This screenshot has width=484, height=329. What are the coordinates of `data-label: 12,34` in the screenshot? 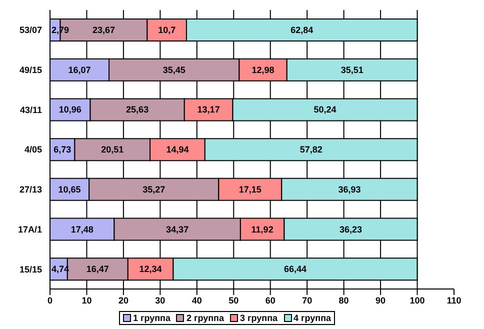 It's located at (150, 269).